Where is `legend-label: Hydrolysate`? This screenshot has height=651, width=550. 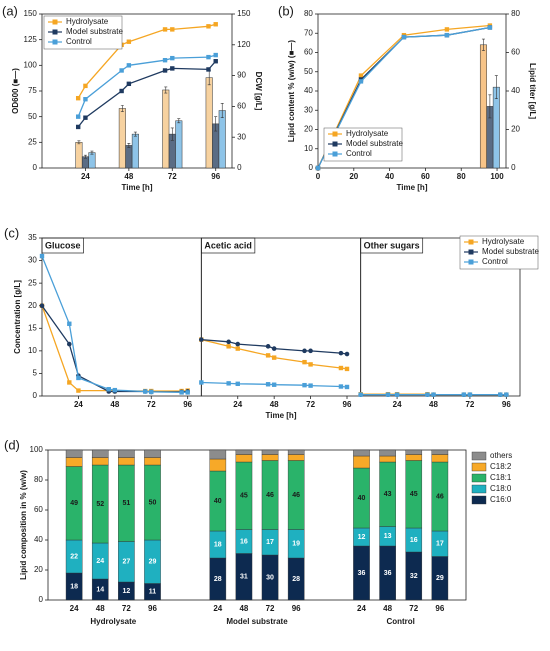 legend-label: Hydrolysate is located at coordinates (367, 133).